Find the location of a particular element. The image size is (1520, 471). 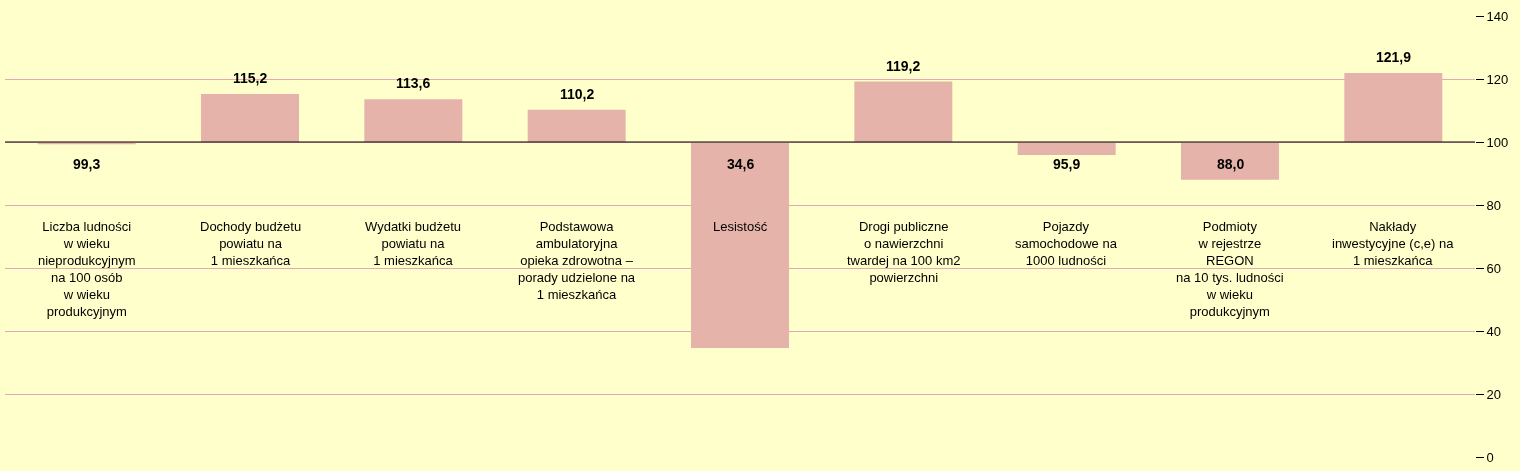

y-tick-label: 80 is located at coordinates (1494, 205).